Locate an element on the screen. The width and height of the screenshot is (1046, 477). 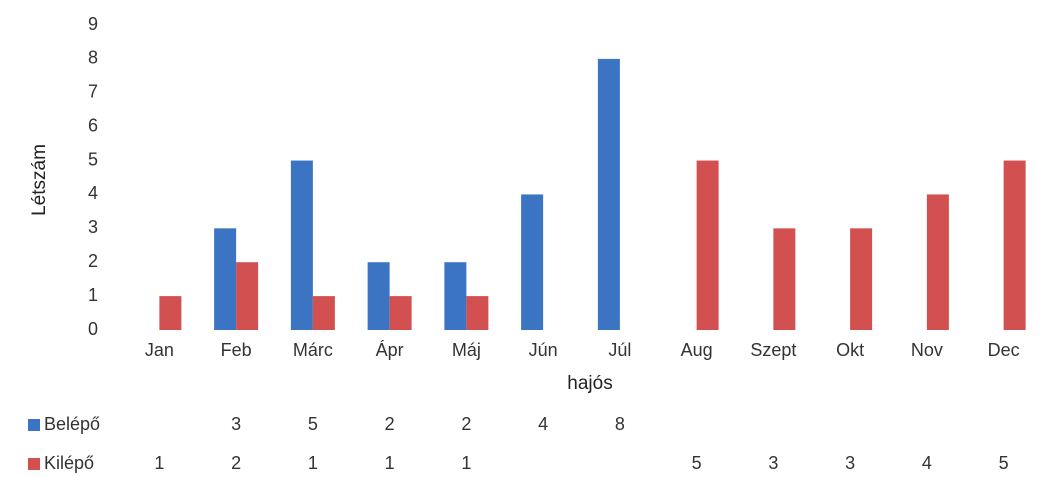
x-tick-label: Ápr is located at coordinates (390, 350).